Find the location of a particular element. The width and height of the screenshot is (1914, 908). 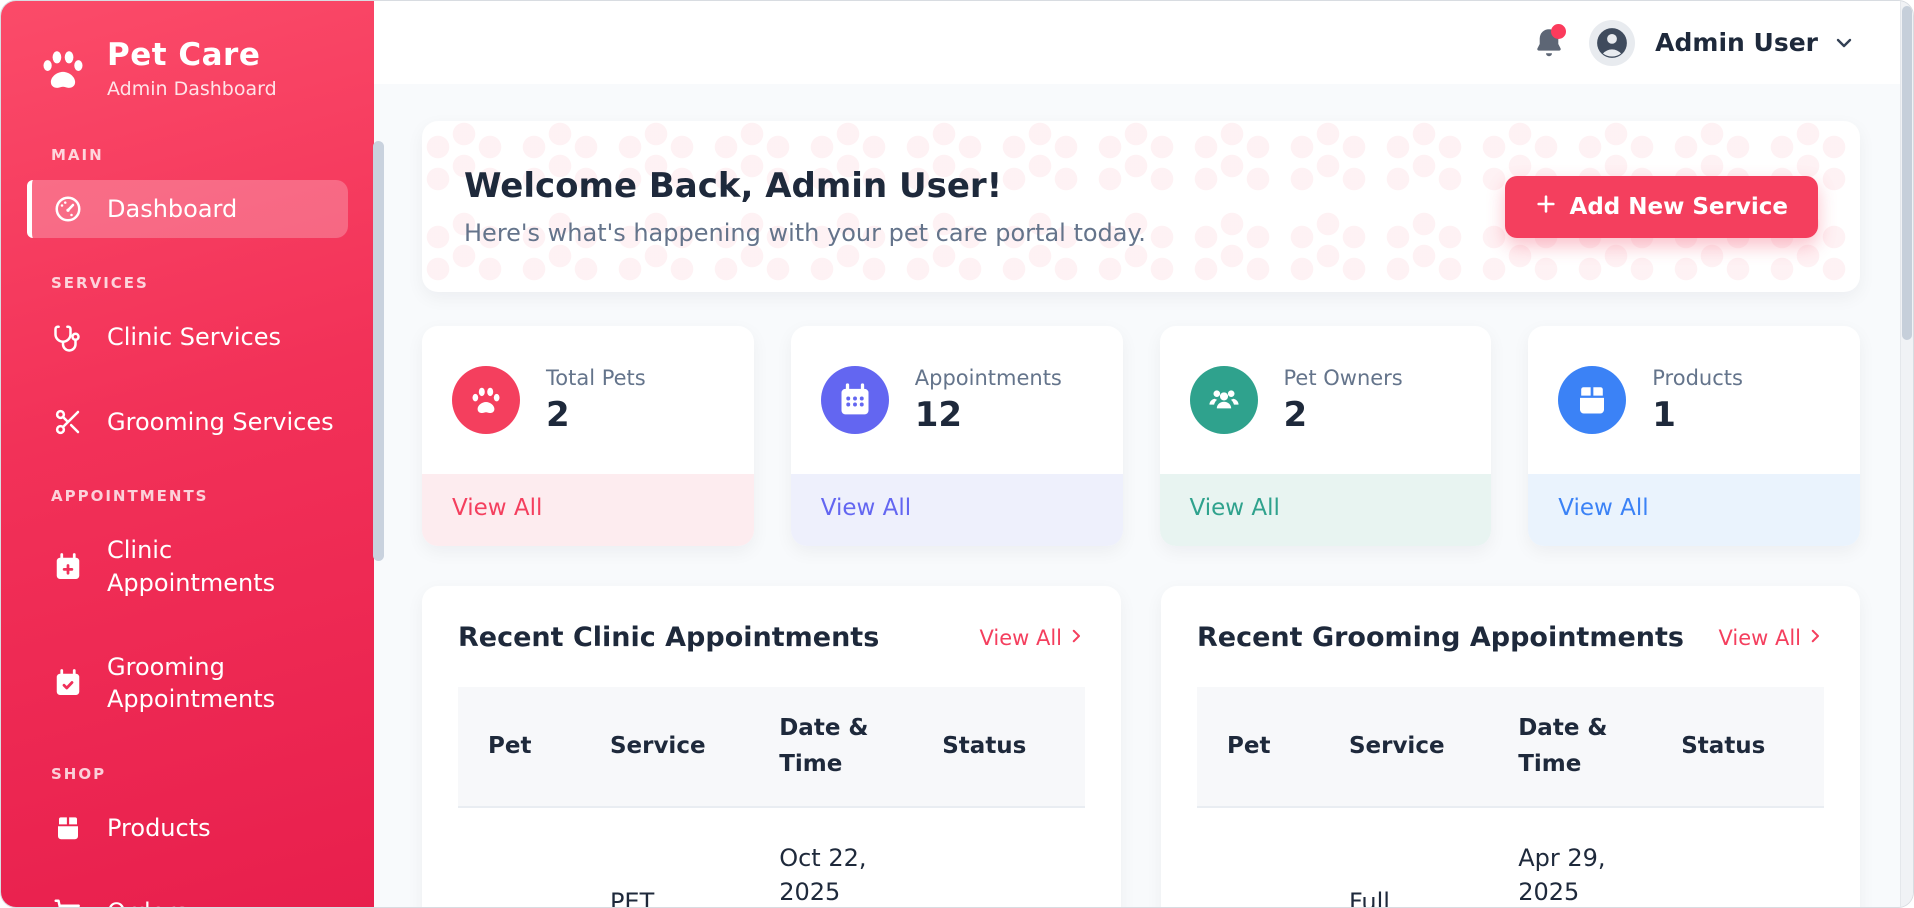

topbar: Admin User is located at coordinates (1137, 42).